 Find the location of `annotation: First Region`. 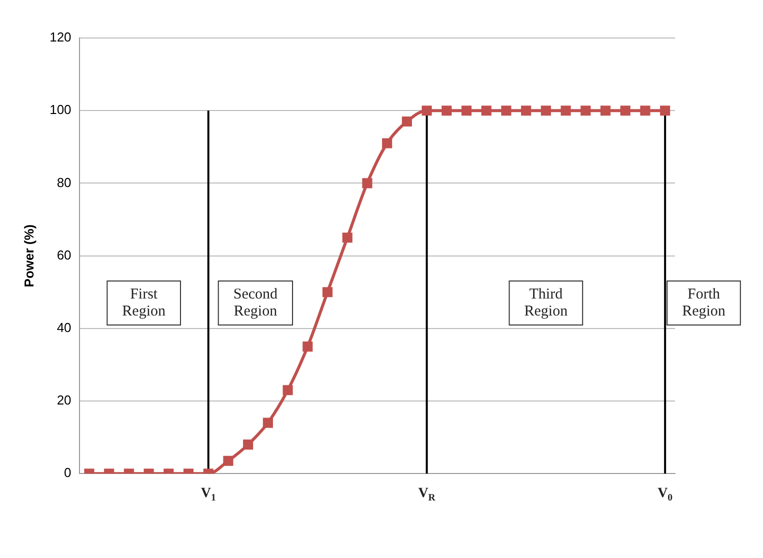

annotation: First Region is located at coordinates (144, 303).